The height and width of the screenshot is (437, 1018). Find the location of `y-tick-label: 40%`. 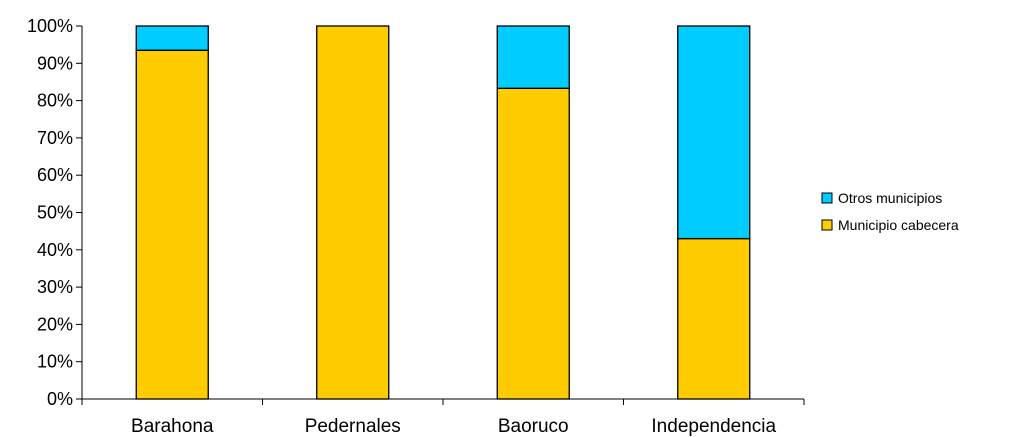

y-tick-label: 40% is located at coordinates (55, 250).